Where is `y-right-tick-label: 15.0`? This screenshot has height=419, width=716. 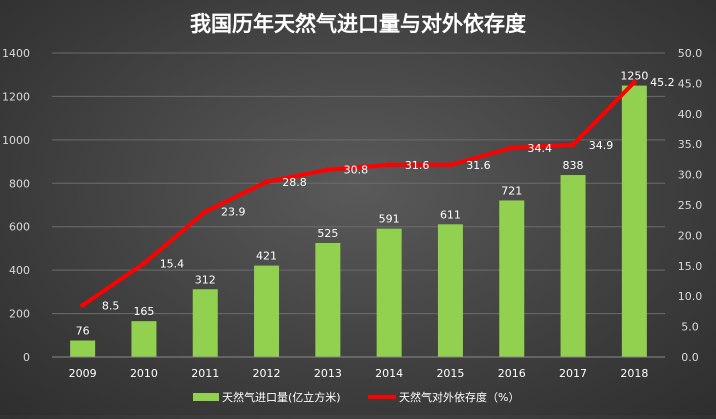
y-right-tick-label: 15.0 is located at coordinates (690, 266).